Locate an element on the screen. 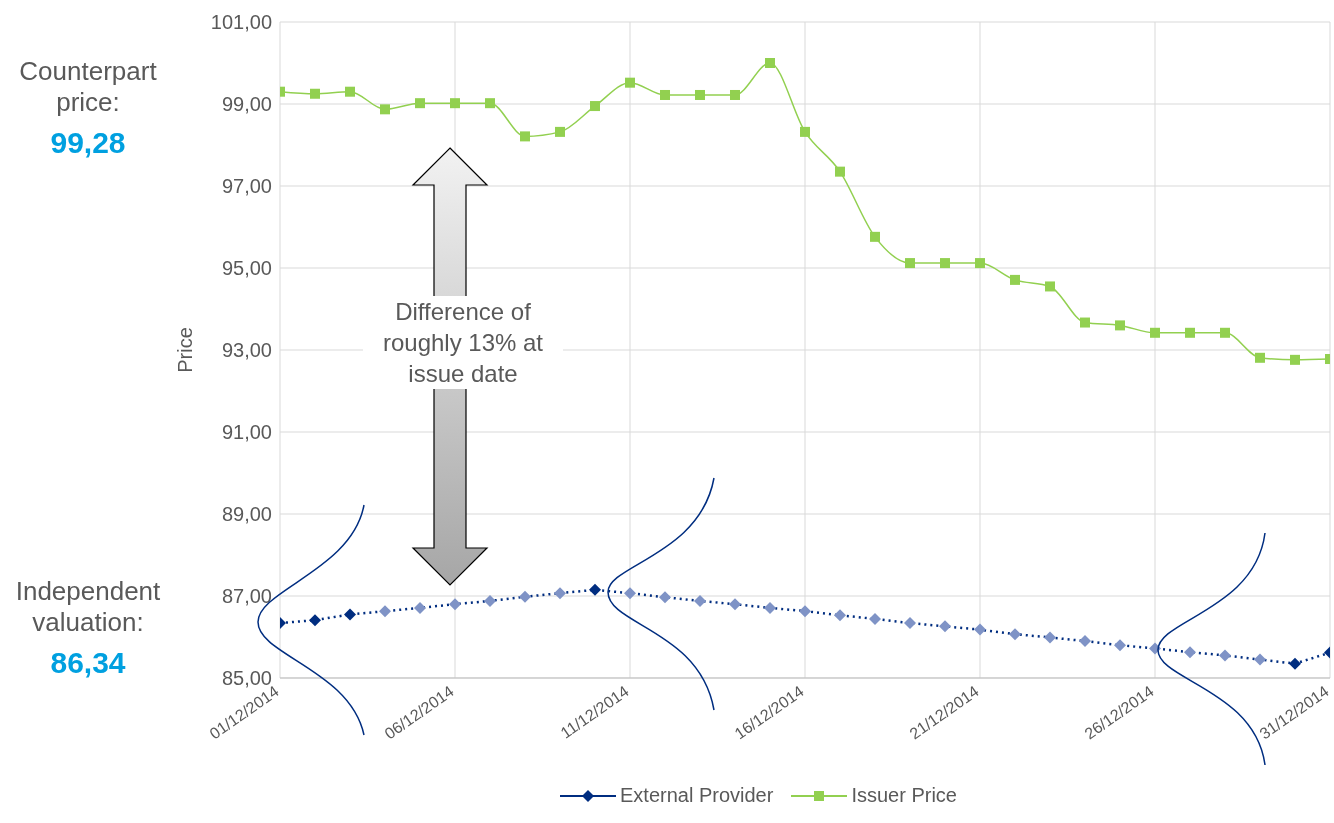 The width and height of the screenshot is (1334, 823). legend-label: Issuer Price is located at coordinates (904, 795).